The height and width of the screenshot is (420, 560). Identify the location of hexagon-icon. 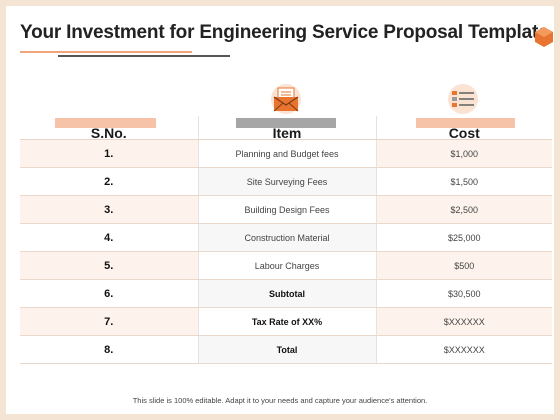
(544, 37).